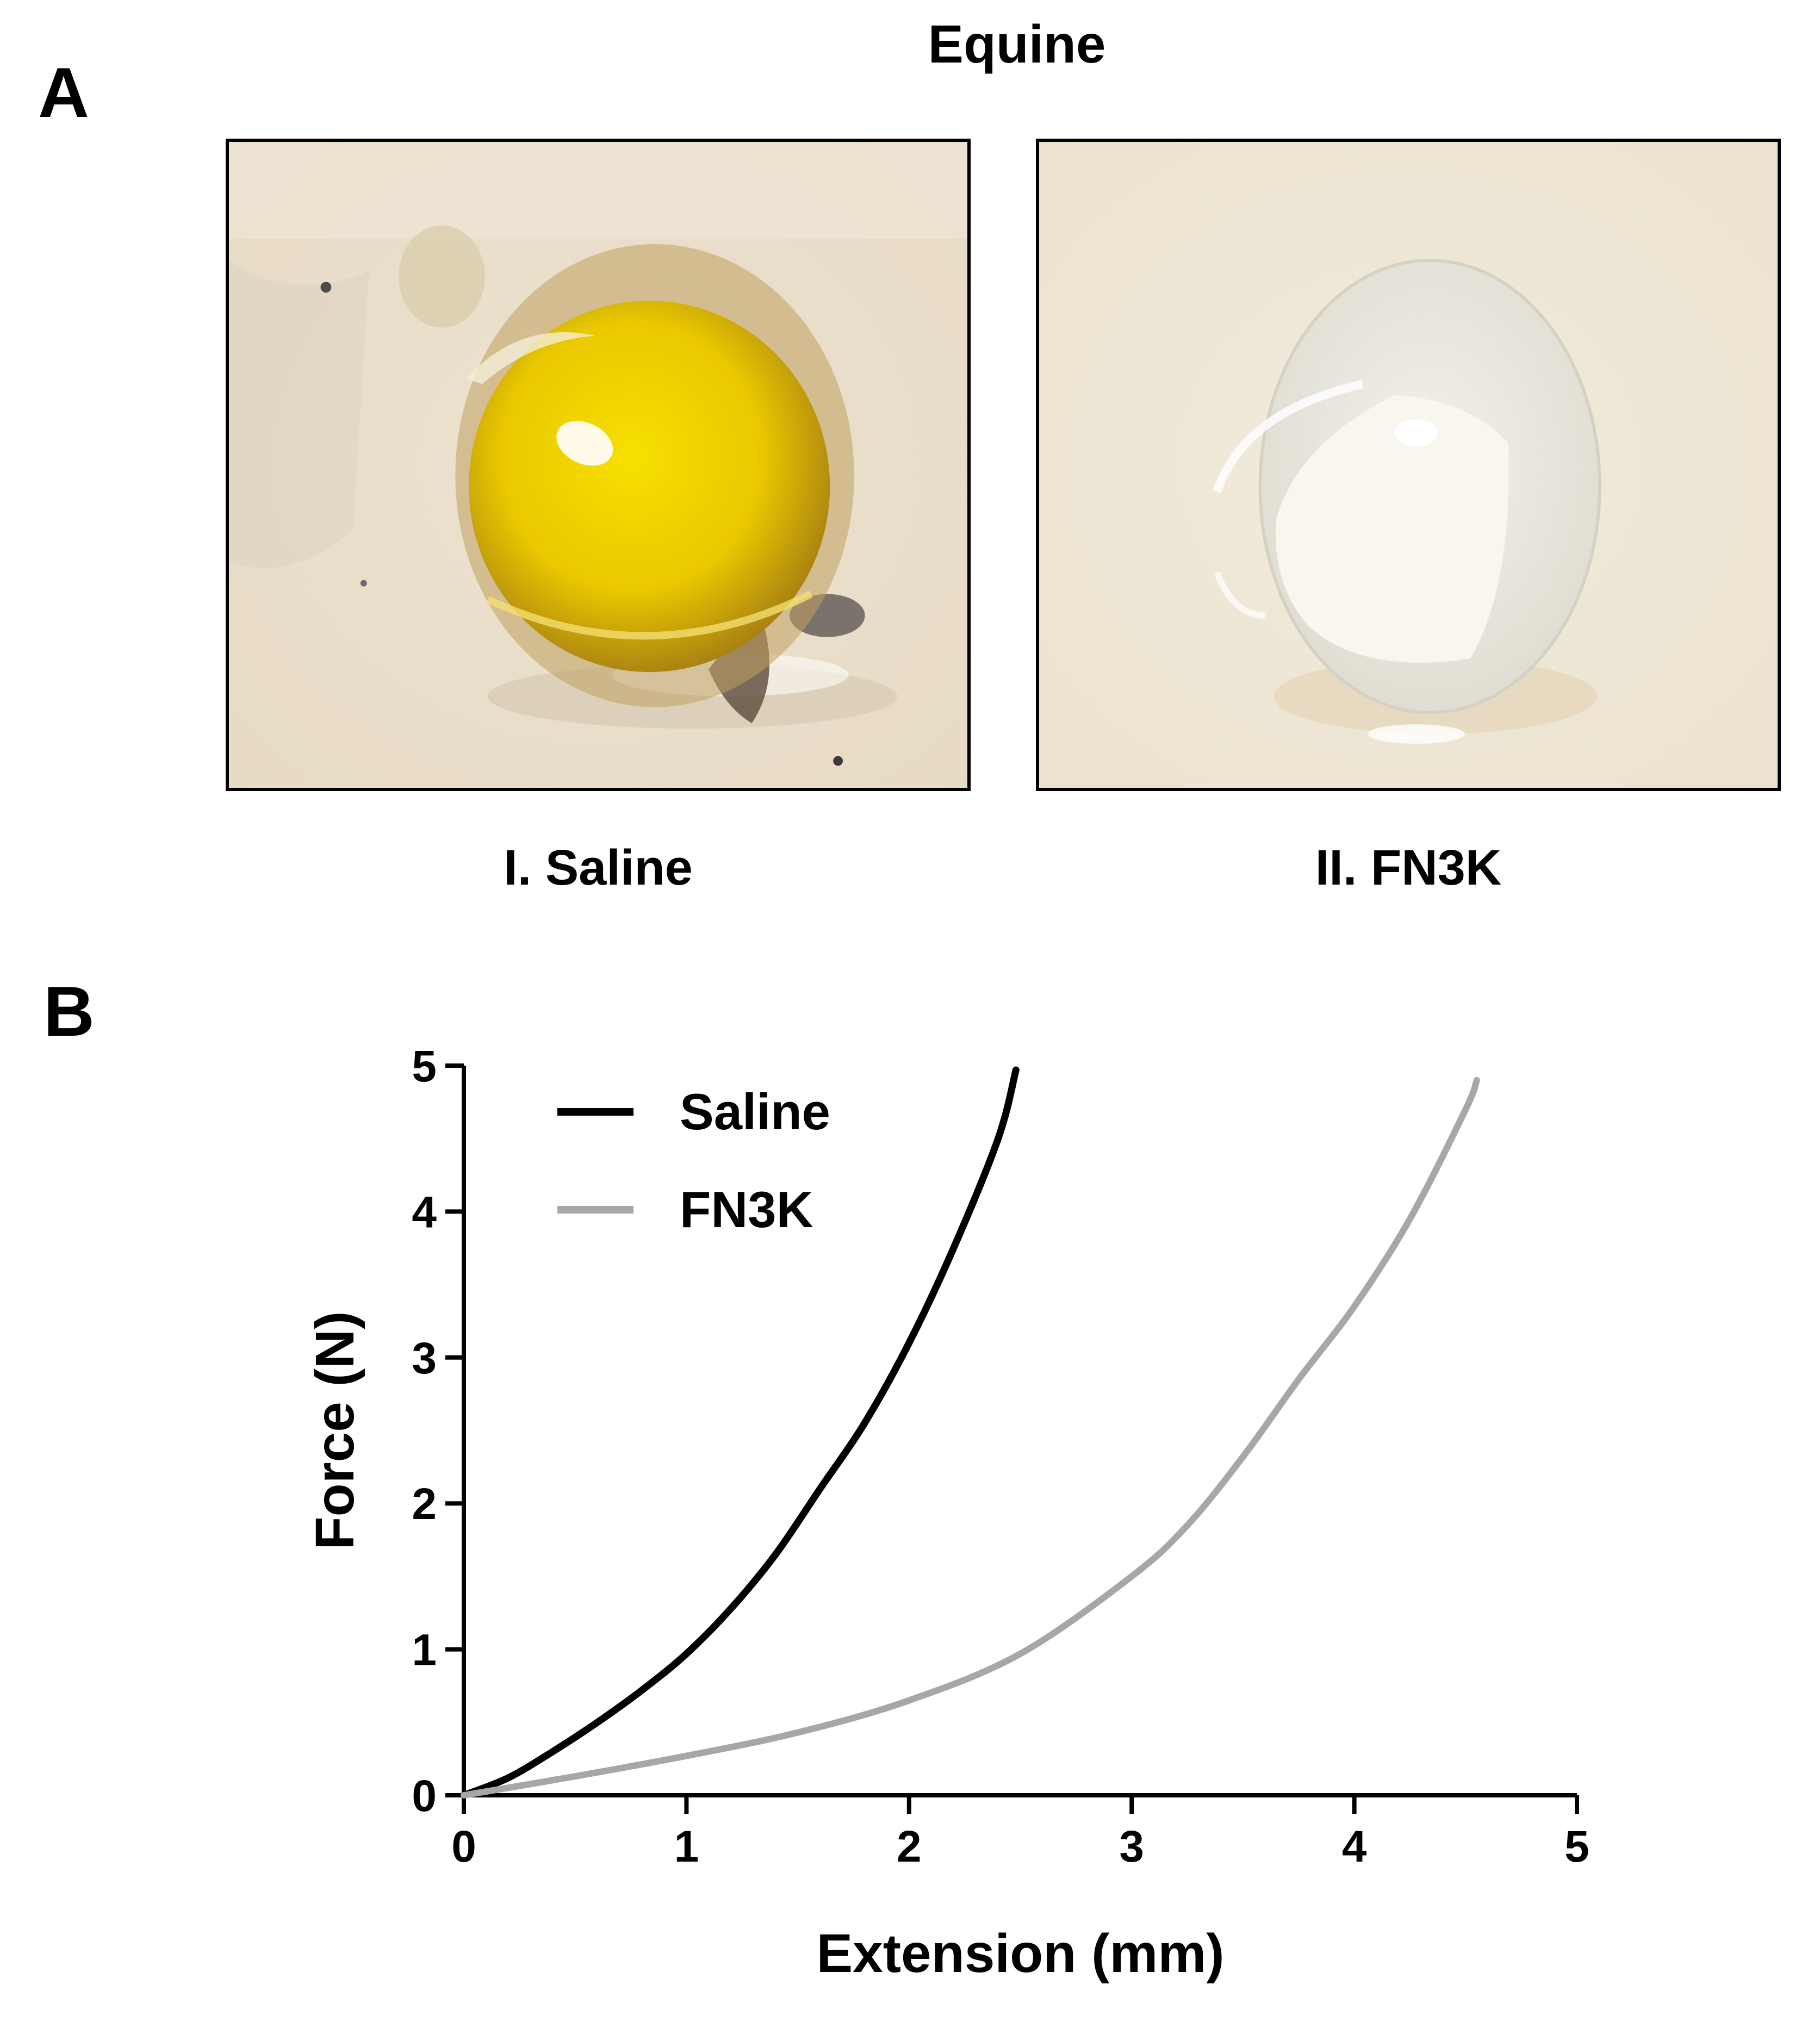  I want to click on yellow-lens-photo, so click(598, 465).